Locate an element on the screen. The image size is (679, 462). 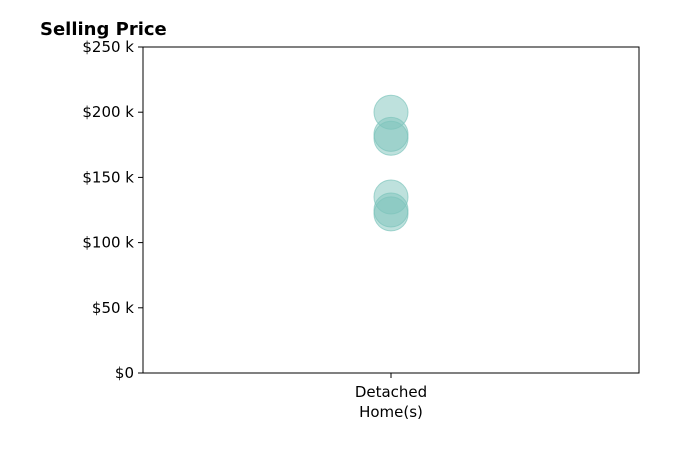
x-axis: Detached Home(s) is located at coordinates (391, 397).